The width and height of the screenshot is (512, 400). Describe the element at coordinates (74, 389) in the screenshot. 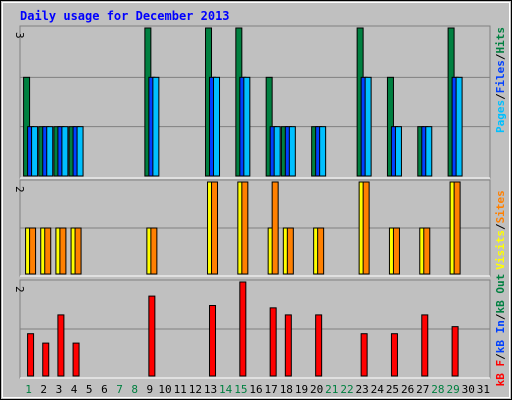

I see `x-tick-label: 4` at that location.